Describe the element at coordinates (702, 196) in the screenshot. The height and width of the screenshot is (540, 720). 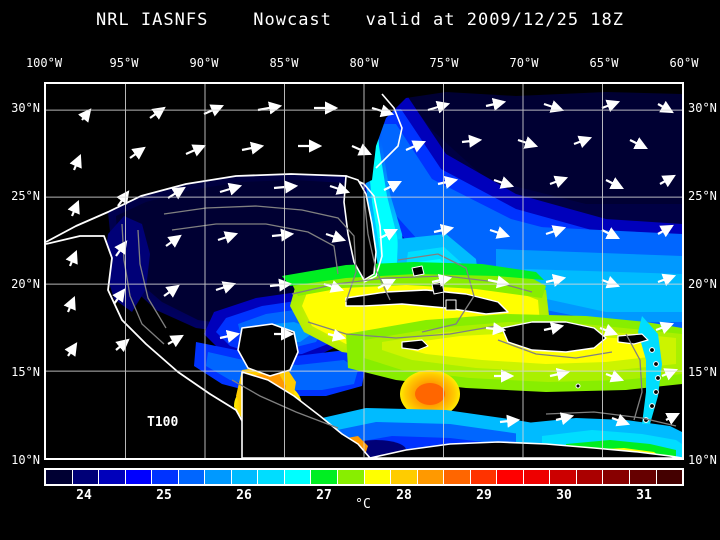
I see `lat-tick-right-25N: 25°N` at that location.